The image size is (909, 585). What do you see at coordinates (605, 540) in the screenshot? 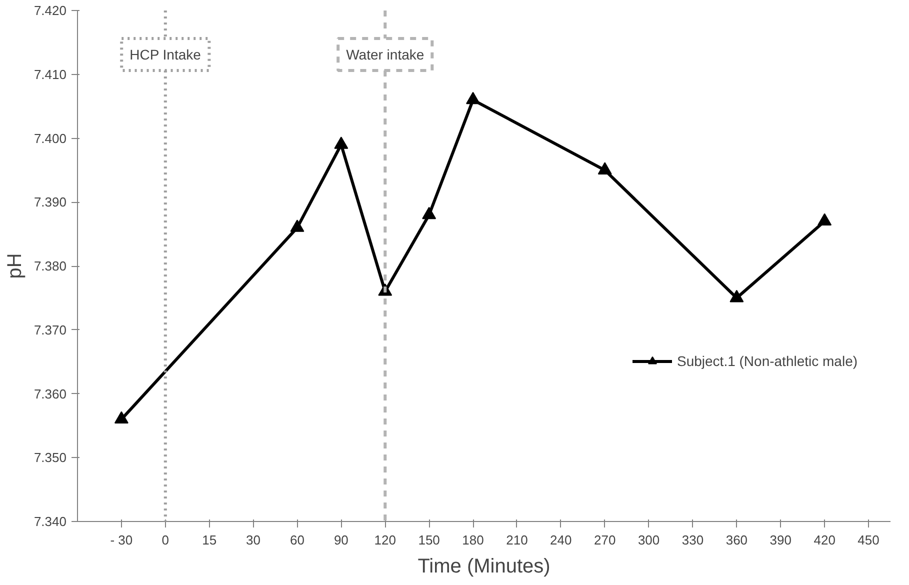
I see `x-tick-label: 270` at bounding box center [605, 540].